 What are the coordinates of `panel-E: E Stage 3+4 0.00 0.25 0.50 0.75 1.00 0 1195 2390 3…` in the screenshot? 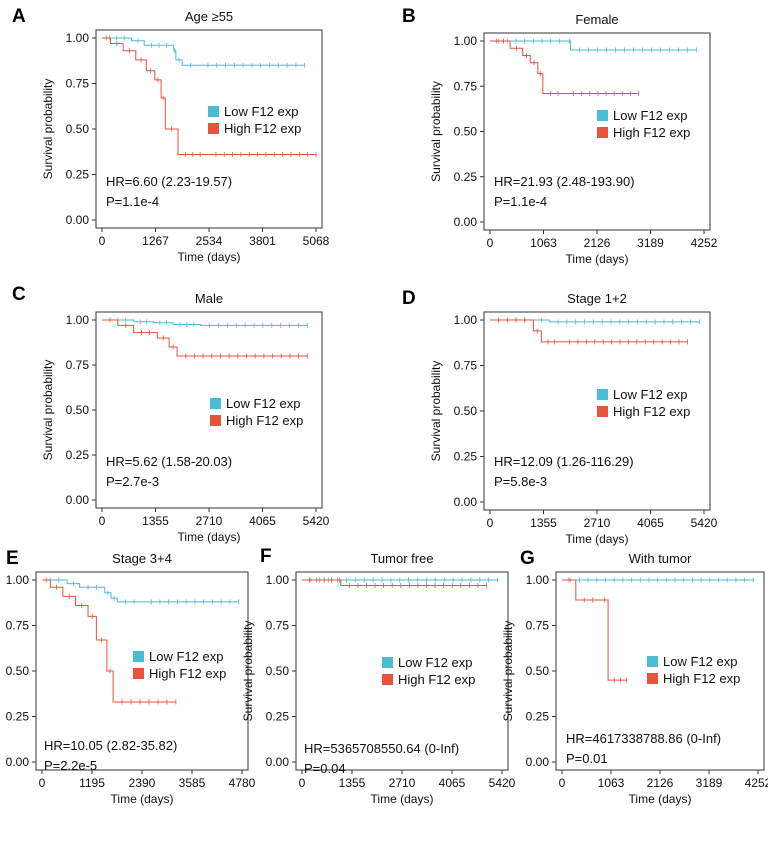 It's located at (131, 677).